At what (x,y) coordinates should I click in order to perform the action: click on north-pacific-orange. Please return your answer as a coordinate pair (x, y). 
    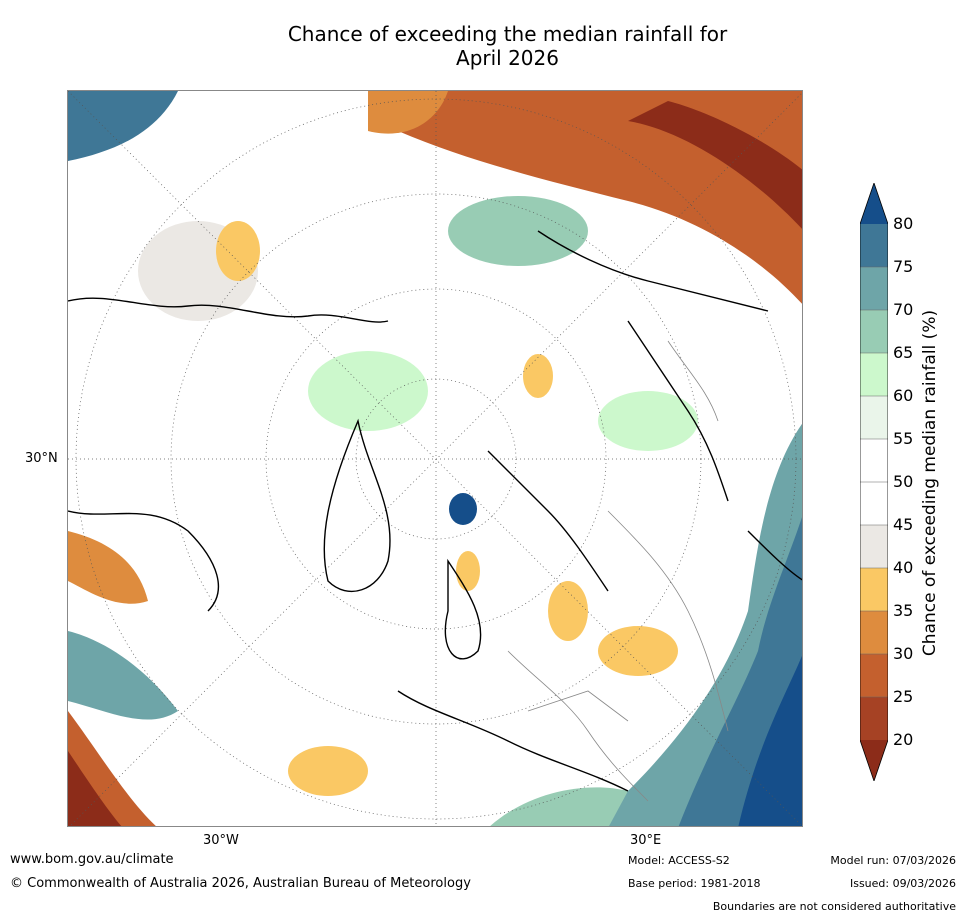
    Looking at the image, I should click on (408, 112).